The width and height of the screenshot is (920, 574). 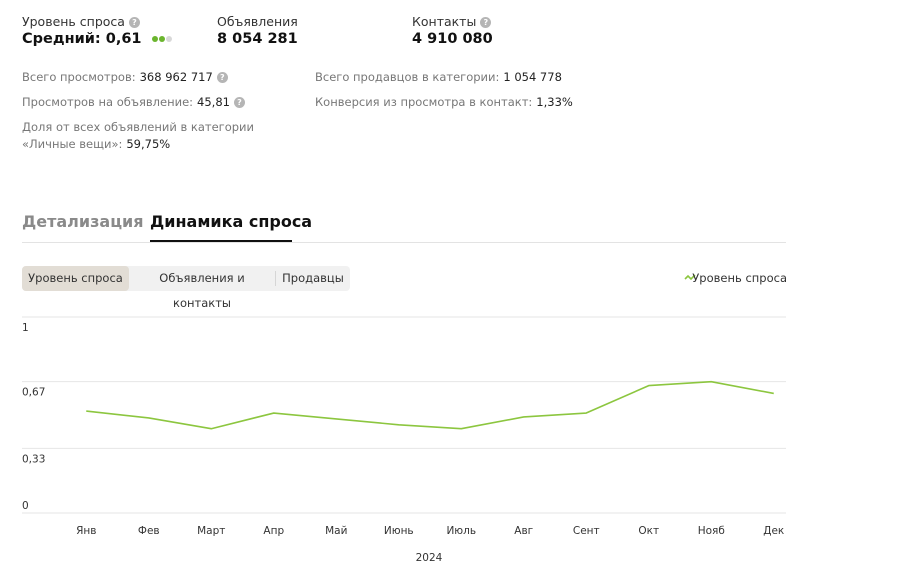 I want to click on y-tick-label: 0,67, so click(x=33, y=393).